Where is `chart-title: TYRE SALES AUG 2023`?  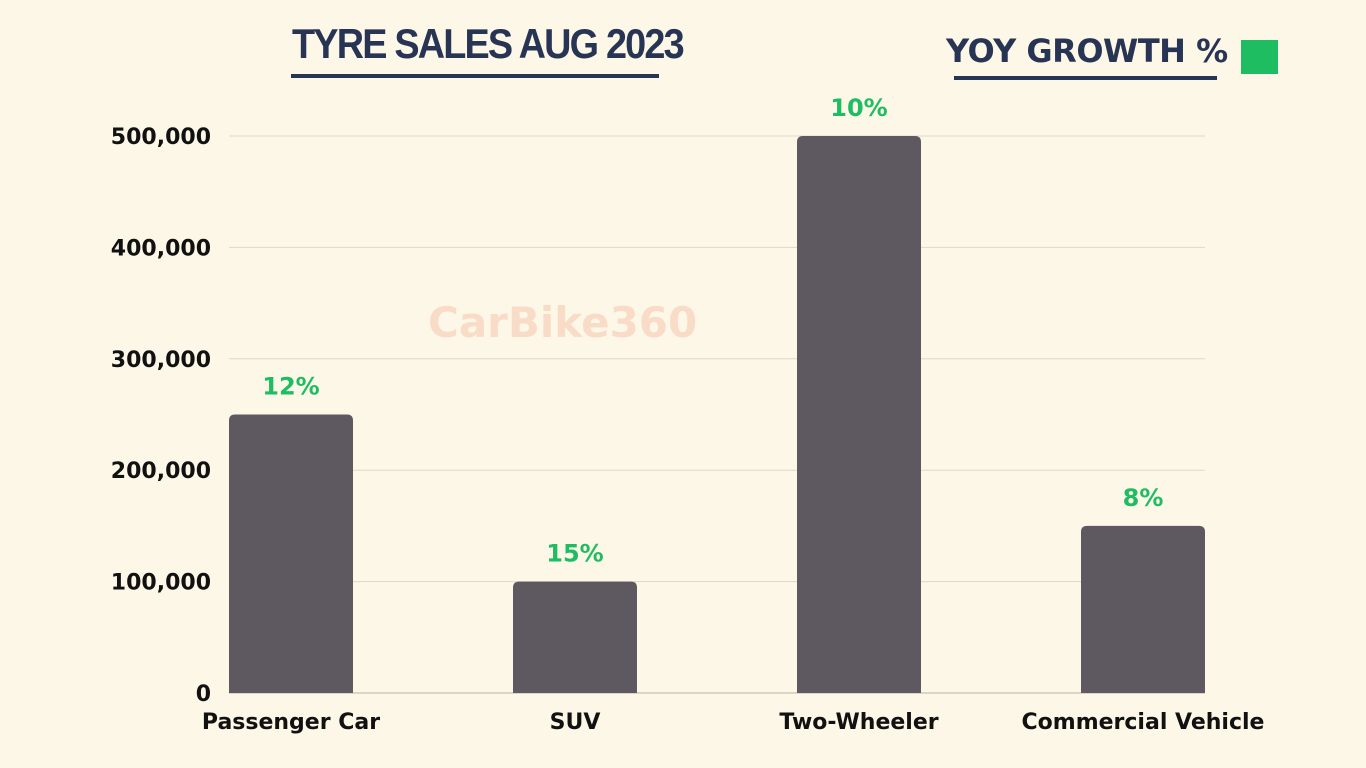 chart-title: TYRE SALES AUG 2023 is located at coordinates (488, 43).